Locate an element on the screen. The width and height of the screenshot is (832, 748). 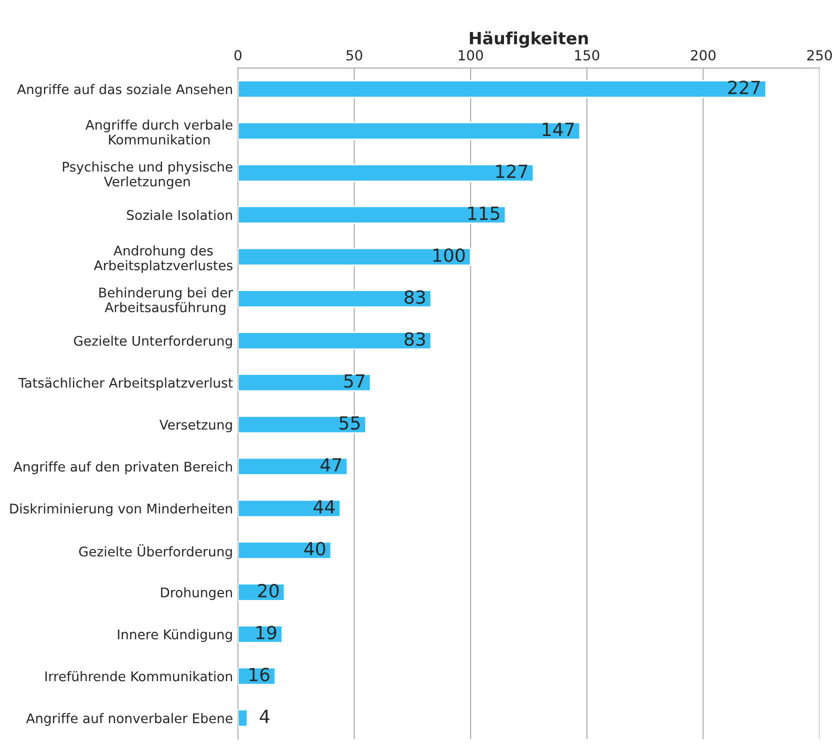
data-label: 57 is located at coordinates (354, 381).